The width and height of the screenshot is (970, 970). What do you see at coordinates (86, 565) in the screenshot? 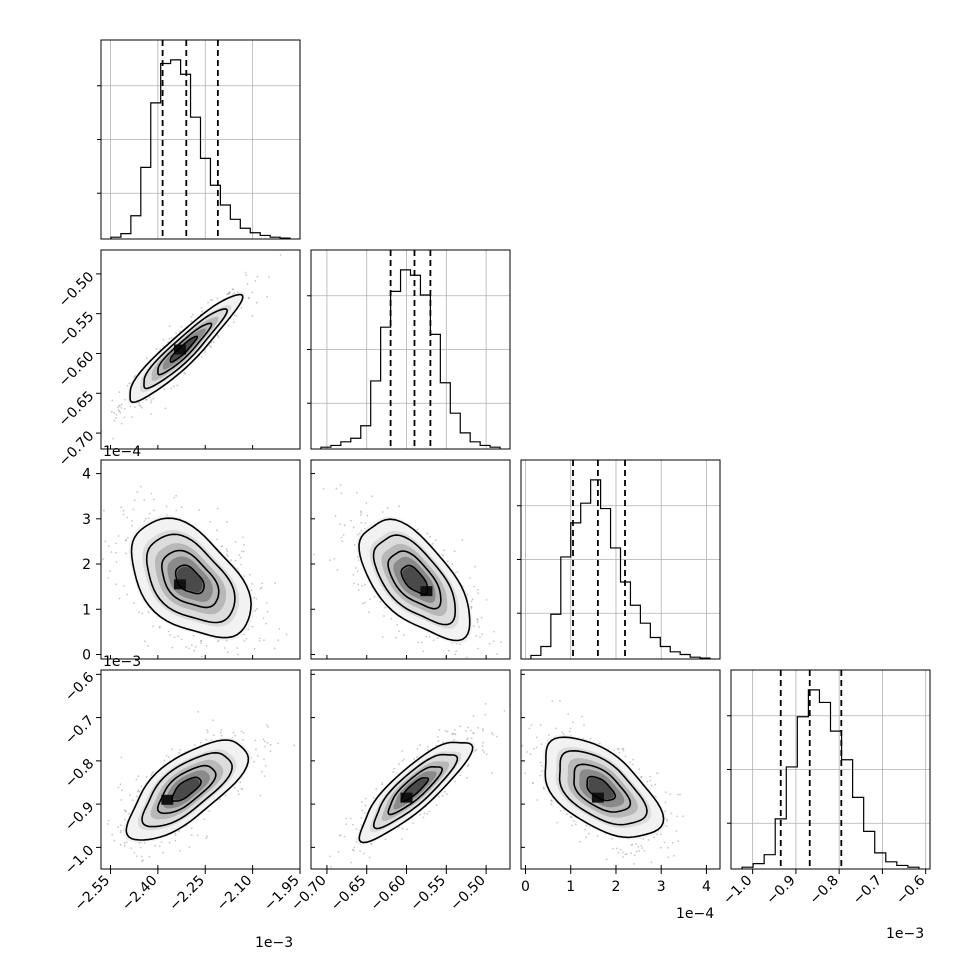
I see `ytick-label-2-2: 2` at bounding box center [86, 565].